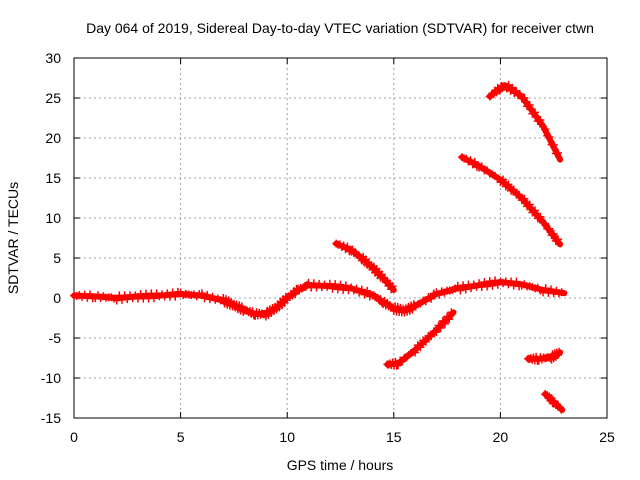 Image resolution: width=640 pixels, height=480 pixels. Describe the element at coordinates (13, 238) in the screenshot. I see `y-axis-title: SDTVAR / TECUs` at that location.